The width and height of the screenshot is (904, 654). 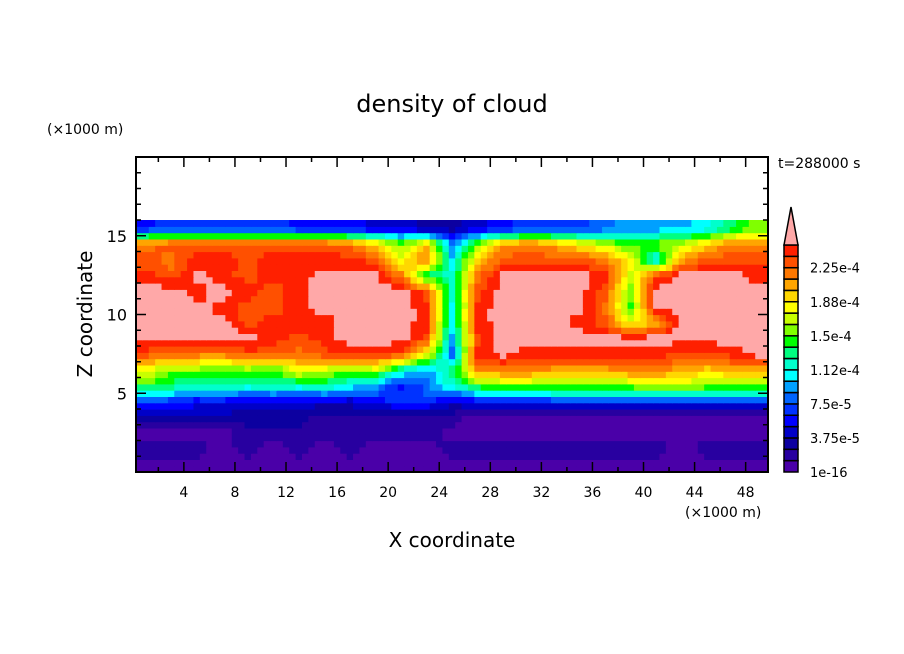 I want to click on colorbar-box, so click(x=791, y=398).